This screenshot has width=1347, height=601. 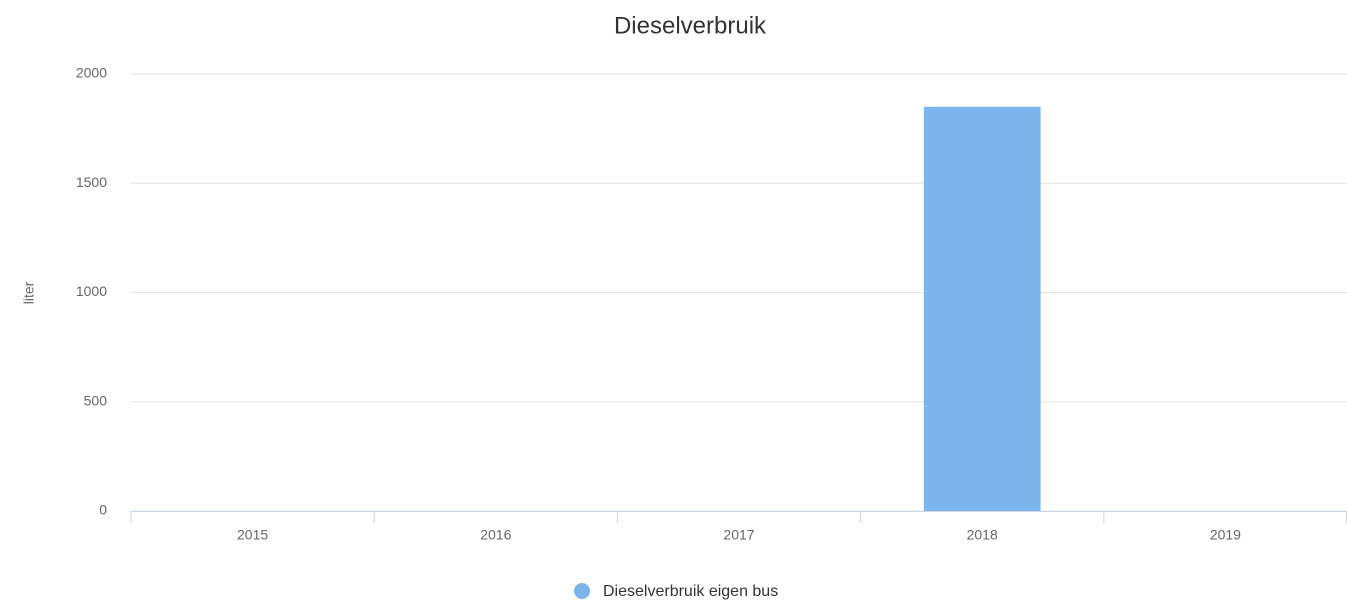 I want to click on y-tick-label: 1500, so click(x=91, y=182).